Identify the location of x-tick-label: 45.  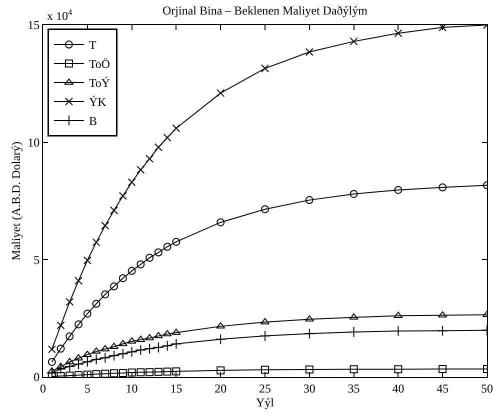
(442, 388).